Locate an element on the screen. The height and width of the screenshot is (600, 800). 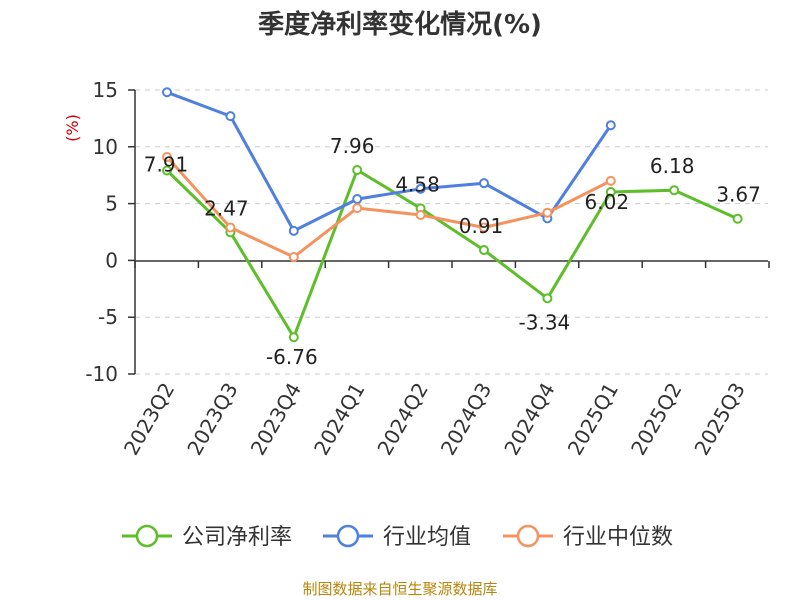
x-tick-label: 2024Q2 is located at coordinates (402, 419).